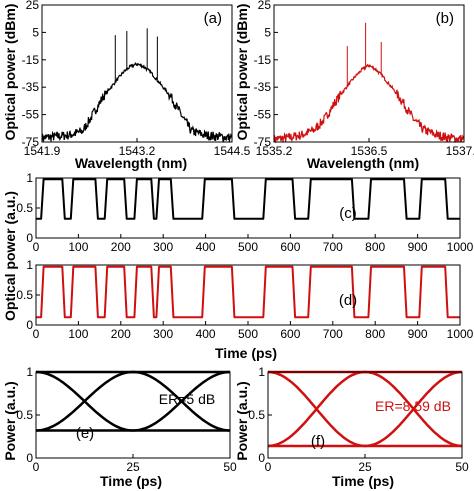  I want to click on panel-label-d: (d), so click(348, 300).